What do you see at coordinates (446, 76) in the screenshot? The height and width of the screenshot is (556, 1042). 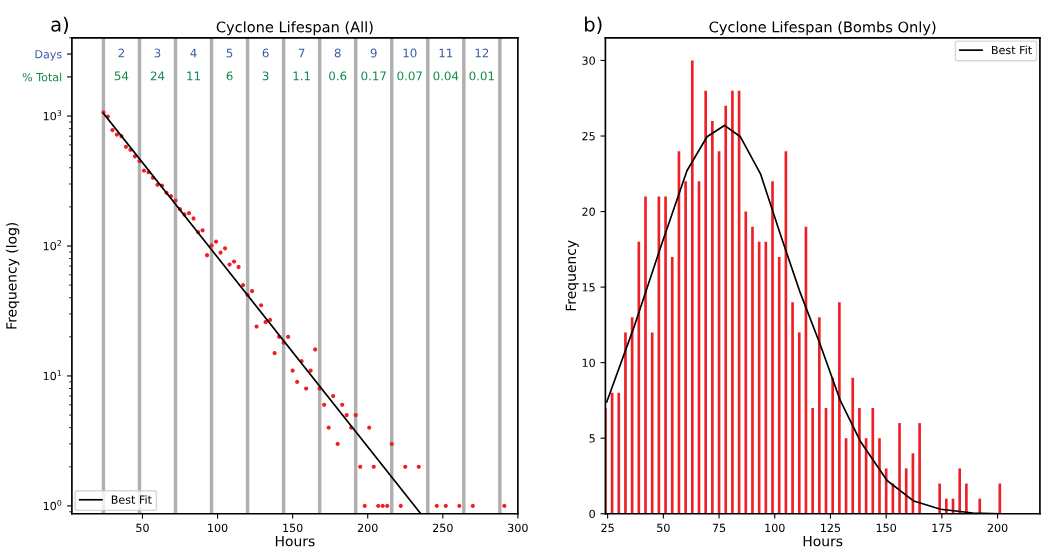 I see `annotation: 0.04` at bounding box center [446, 76].